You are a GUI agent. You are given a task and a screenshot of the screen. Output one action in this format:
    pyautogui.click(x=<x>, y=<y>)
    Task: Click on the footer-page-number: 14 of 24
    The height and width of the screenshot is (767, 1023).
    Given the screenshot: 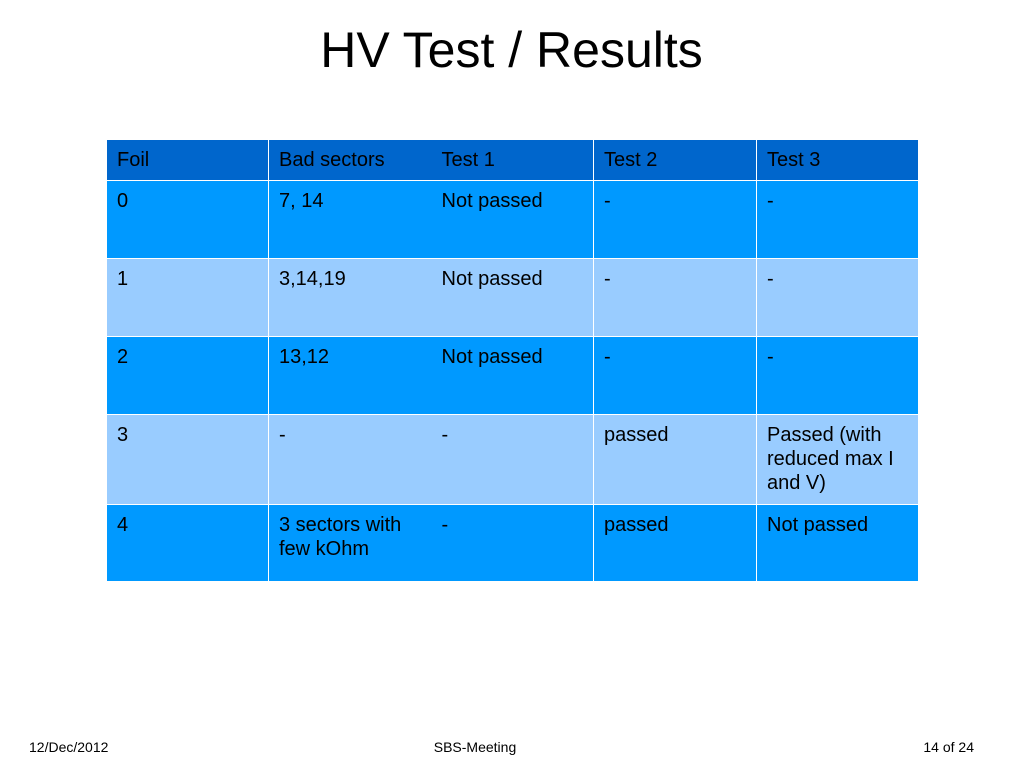 What is the action you would take?
    pyautogui.click(x=948, y=747)
    